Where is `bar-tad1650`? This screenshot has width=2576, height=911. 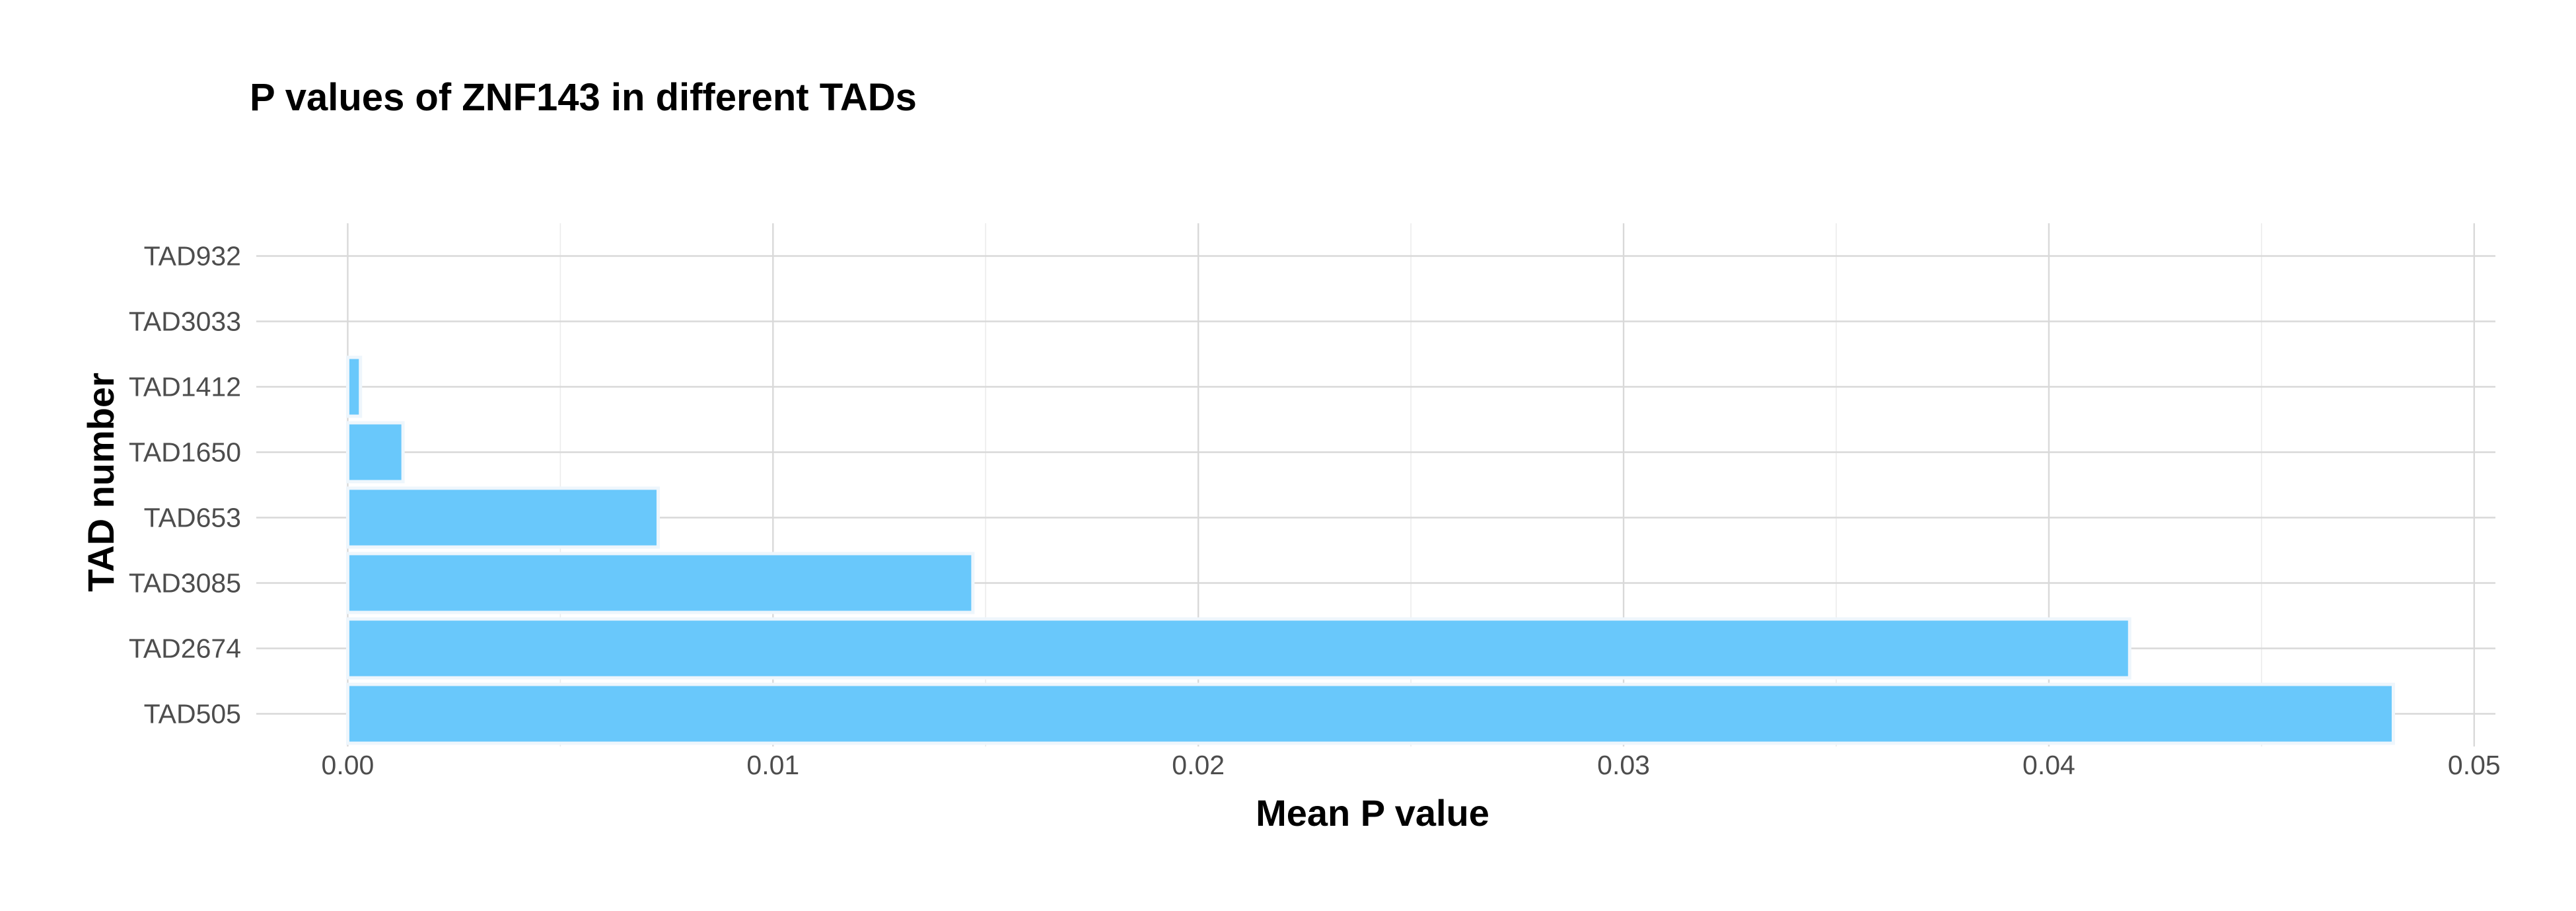
bar-tad1650 is located at coordinates (375, 453).